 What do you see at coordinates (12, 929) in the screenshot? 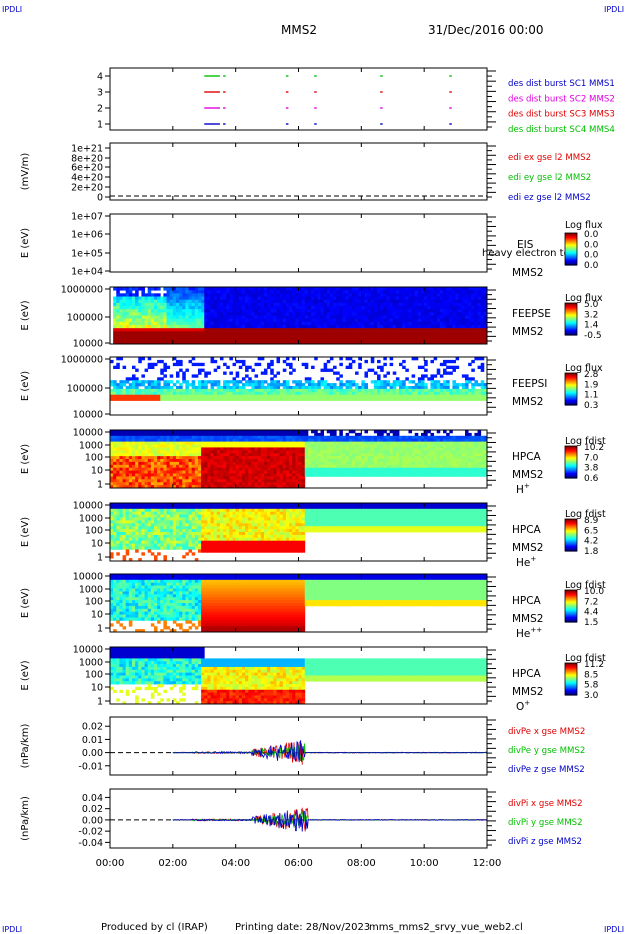
I see `corner-label-bl: IPDLI` at bounding box center [12, 929].